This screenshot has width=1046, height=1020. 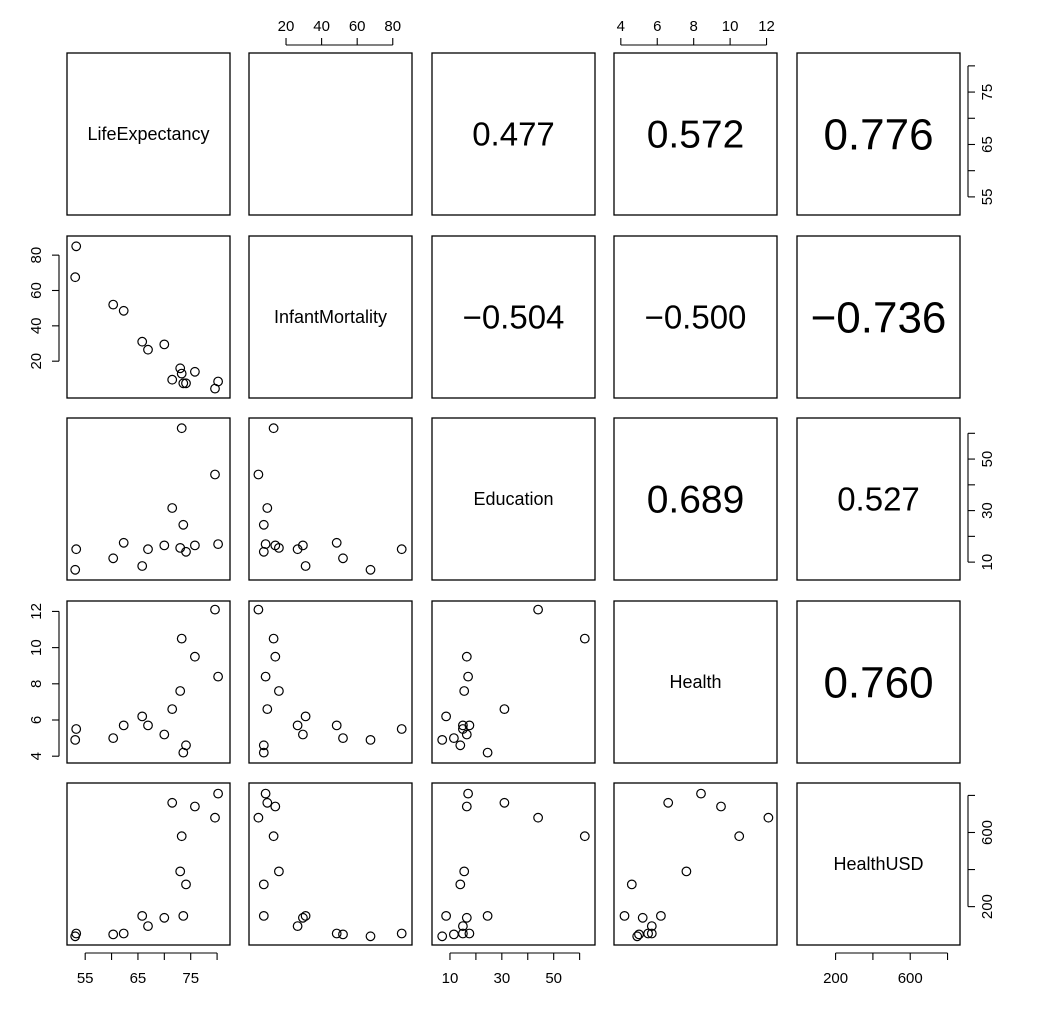 What do you see at coordinates (987, 92) in the screenshot?
I see `y-tick-label-life-expectancy: 75` at bounding box center [987, 92].